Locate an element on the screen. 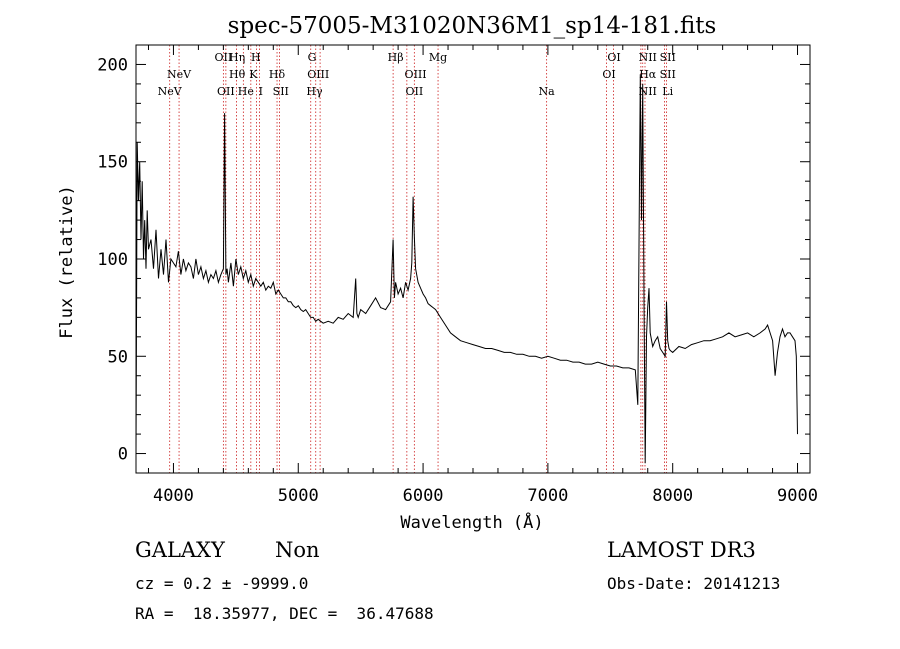 This screenshot has width=900, height=649. x-tick-label: 6000 is located at coordinates (423, 496).